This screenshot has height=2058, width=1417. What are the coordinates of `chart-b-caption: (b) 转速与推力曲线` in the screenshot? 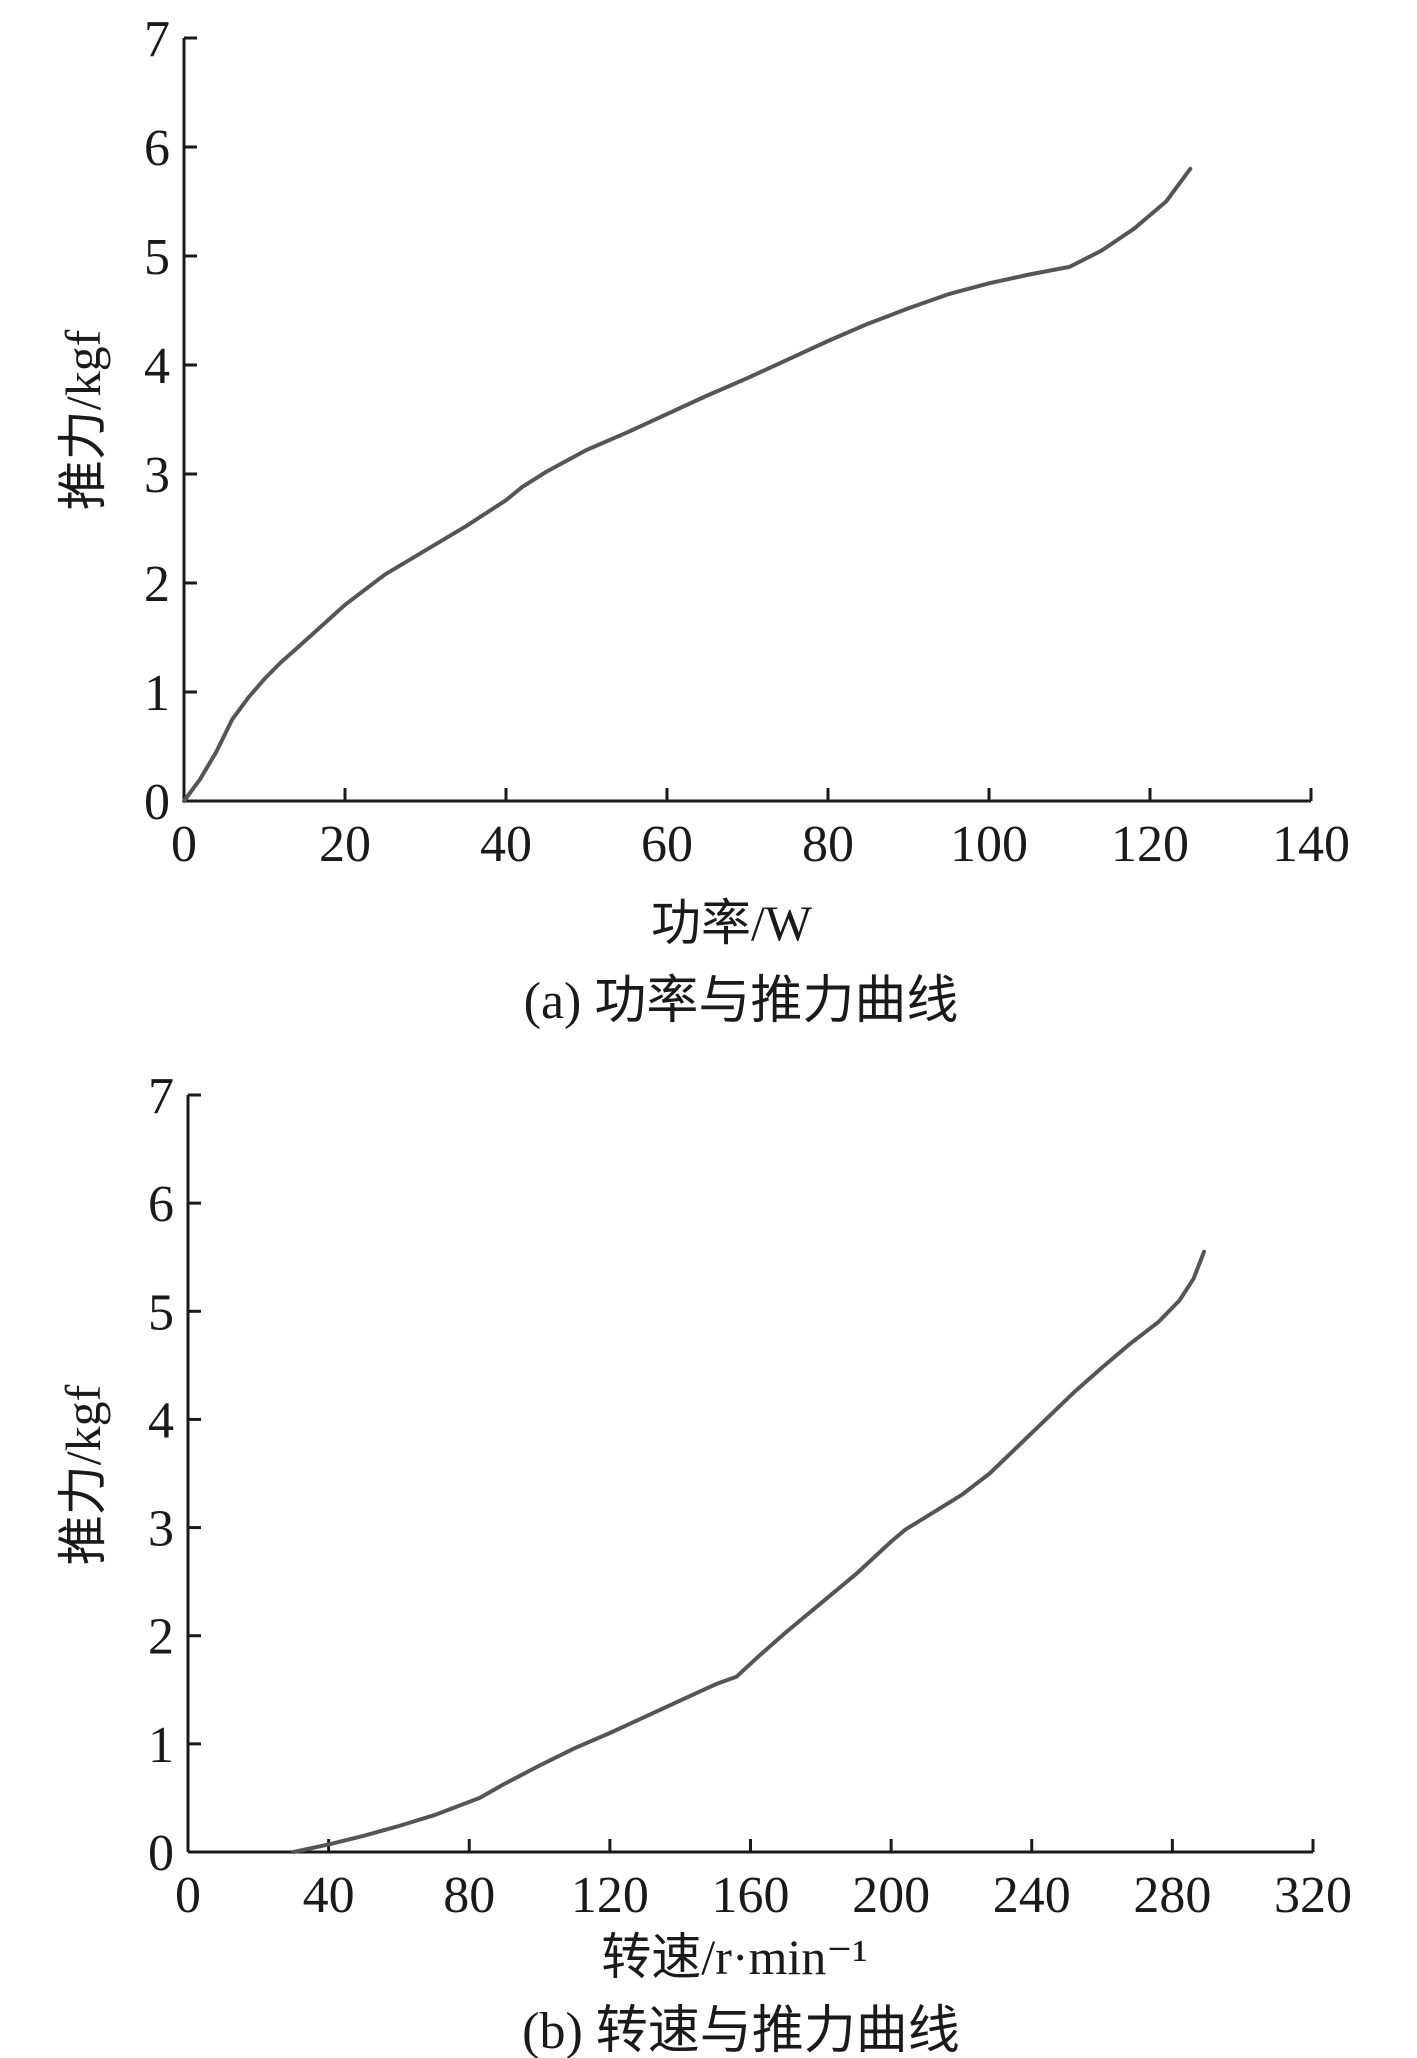 It's located at (741, 2030).